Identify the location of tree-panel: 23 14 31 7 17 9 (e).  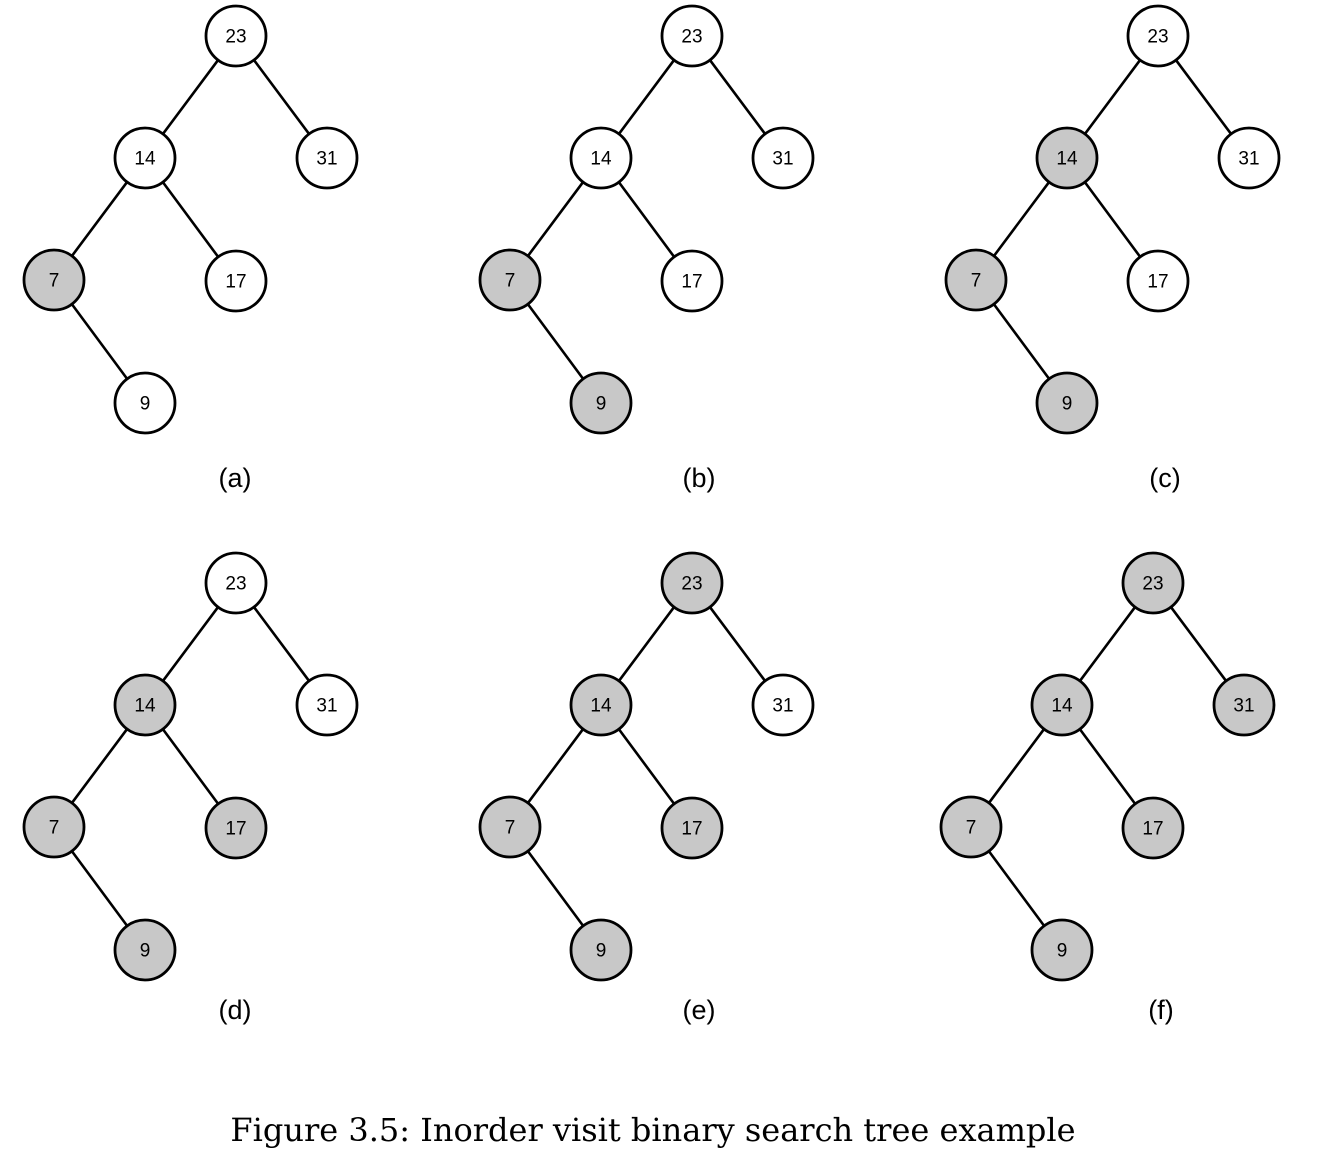
(646, 788).